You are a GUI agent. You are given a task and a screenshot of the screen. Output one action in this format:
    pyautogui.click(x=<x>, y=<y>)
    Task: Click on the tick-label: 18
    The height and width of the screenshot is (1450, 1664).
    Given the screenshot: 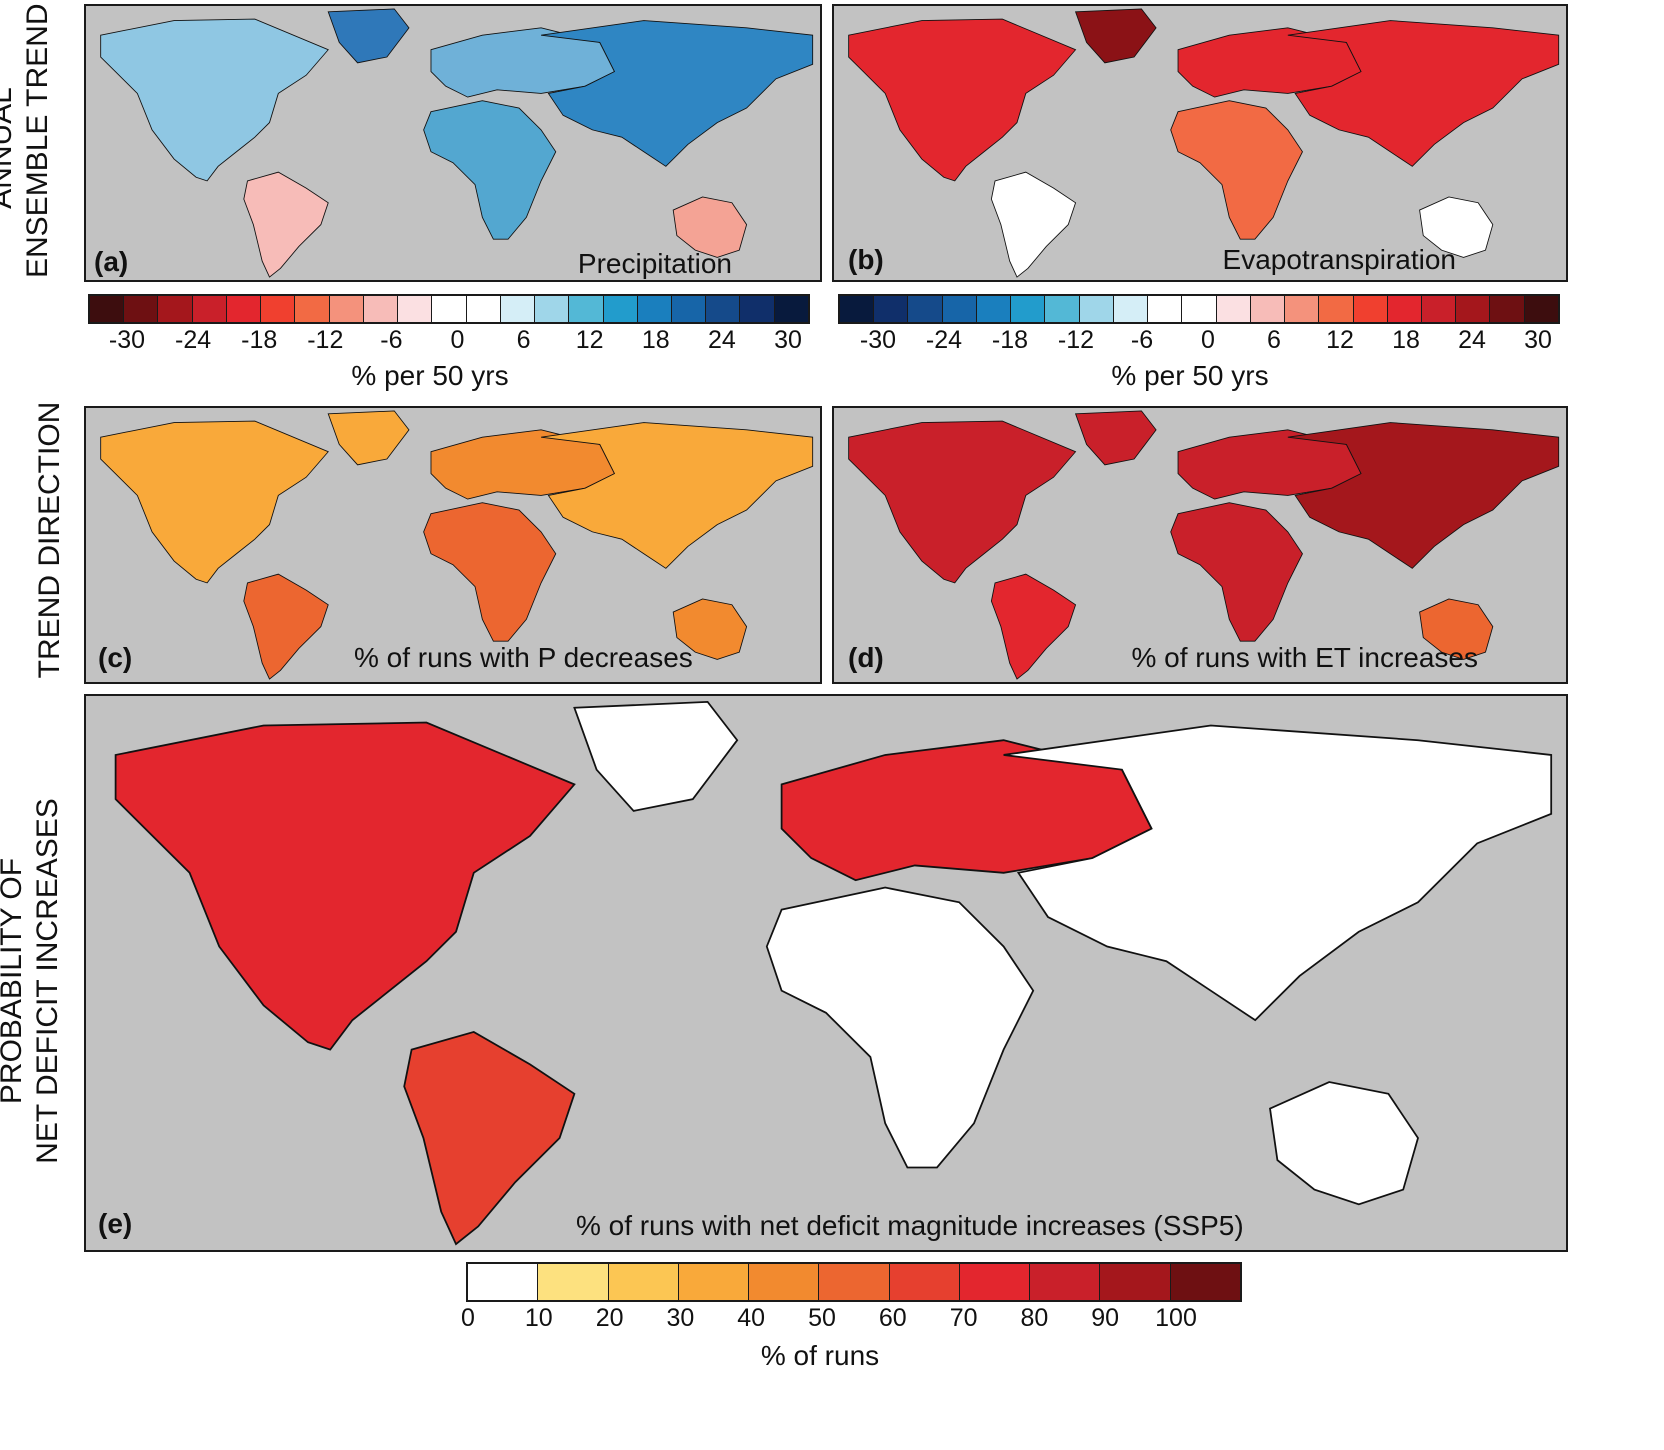 What is the action you would take?
    pyautogui.click(x=655, y=340)
    